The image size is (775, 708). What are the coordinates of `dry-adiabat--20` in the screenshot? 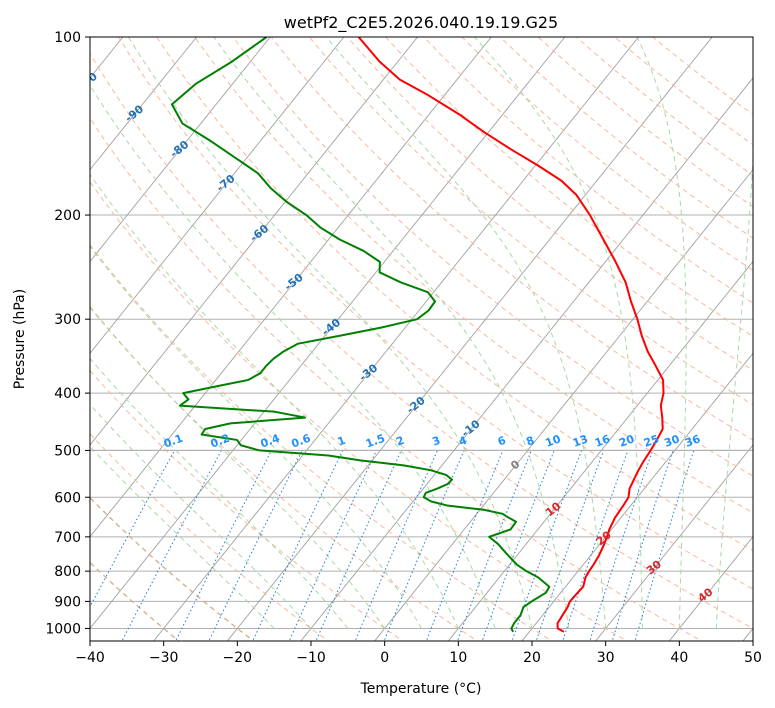 It's located at (172, 568).